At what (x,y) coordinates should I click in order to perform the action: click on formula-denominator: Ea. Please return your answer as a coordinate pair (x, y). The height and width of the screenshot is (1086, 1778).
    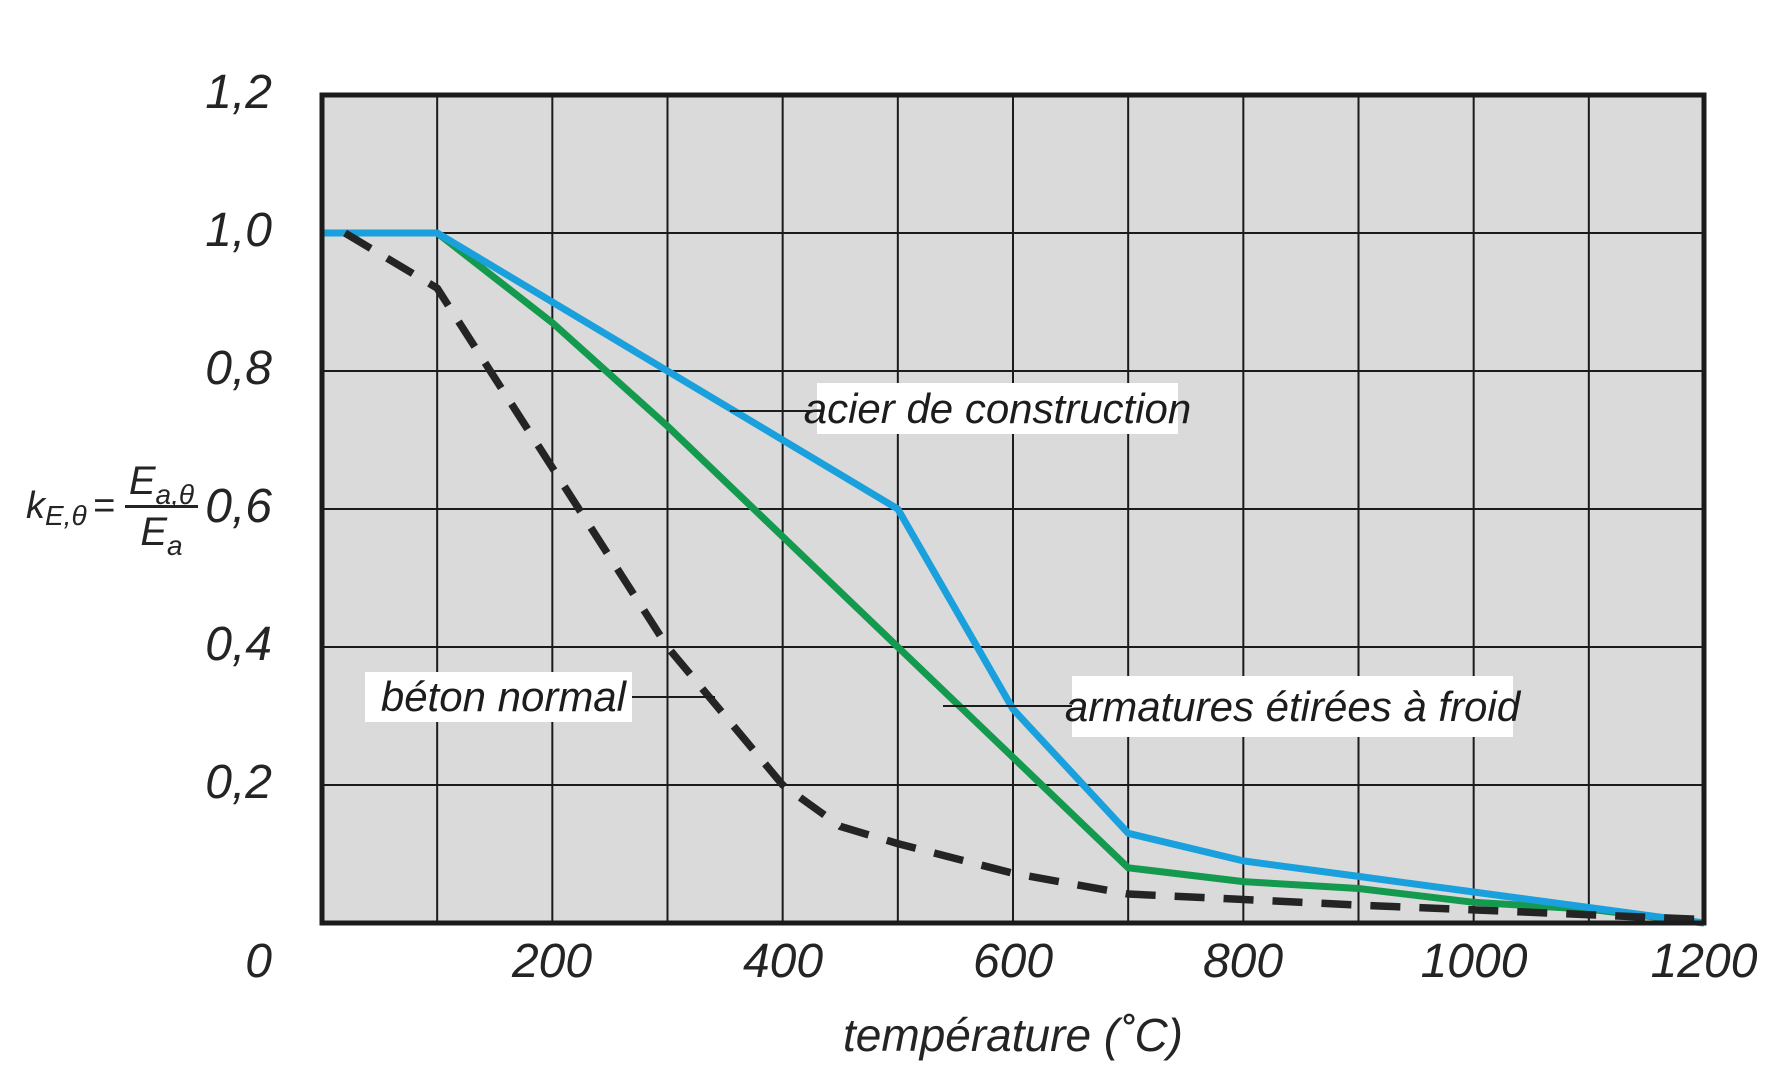
    Looking at the image, I should click on (161, 535).